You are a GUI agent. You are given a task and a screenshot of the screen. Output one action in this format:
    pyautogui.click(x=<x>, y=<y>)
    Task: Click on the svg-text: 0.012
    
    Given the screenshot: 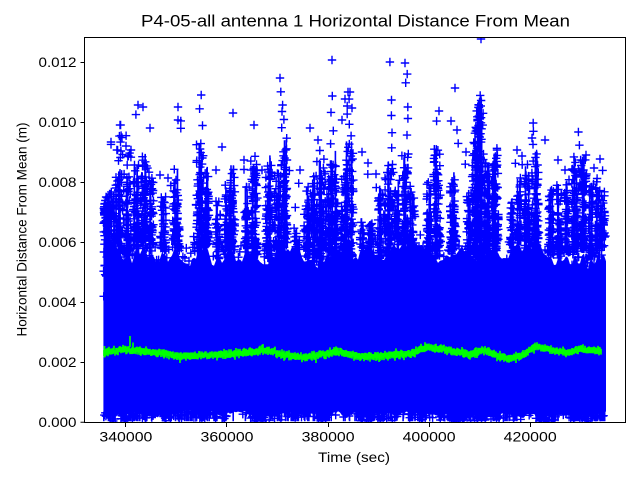 What is the action you would take?
    pyautogui.click(x=58, y=62)
    